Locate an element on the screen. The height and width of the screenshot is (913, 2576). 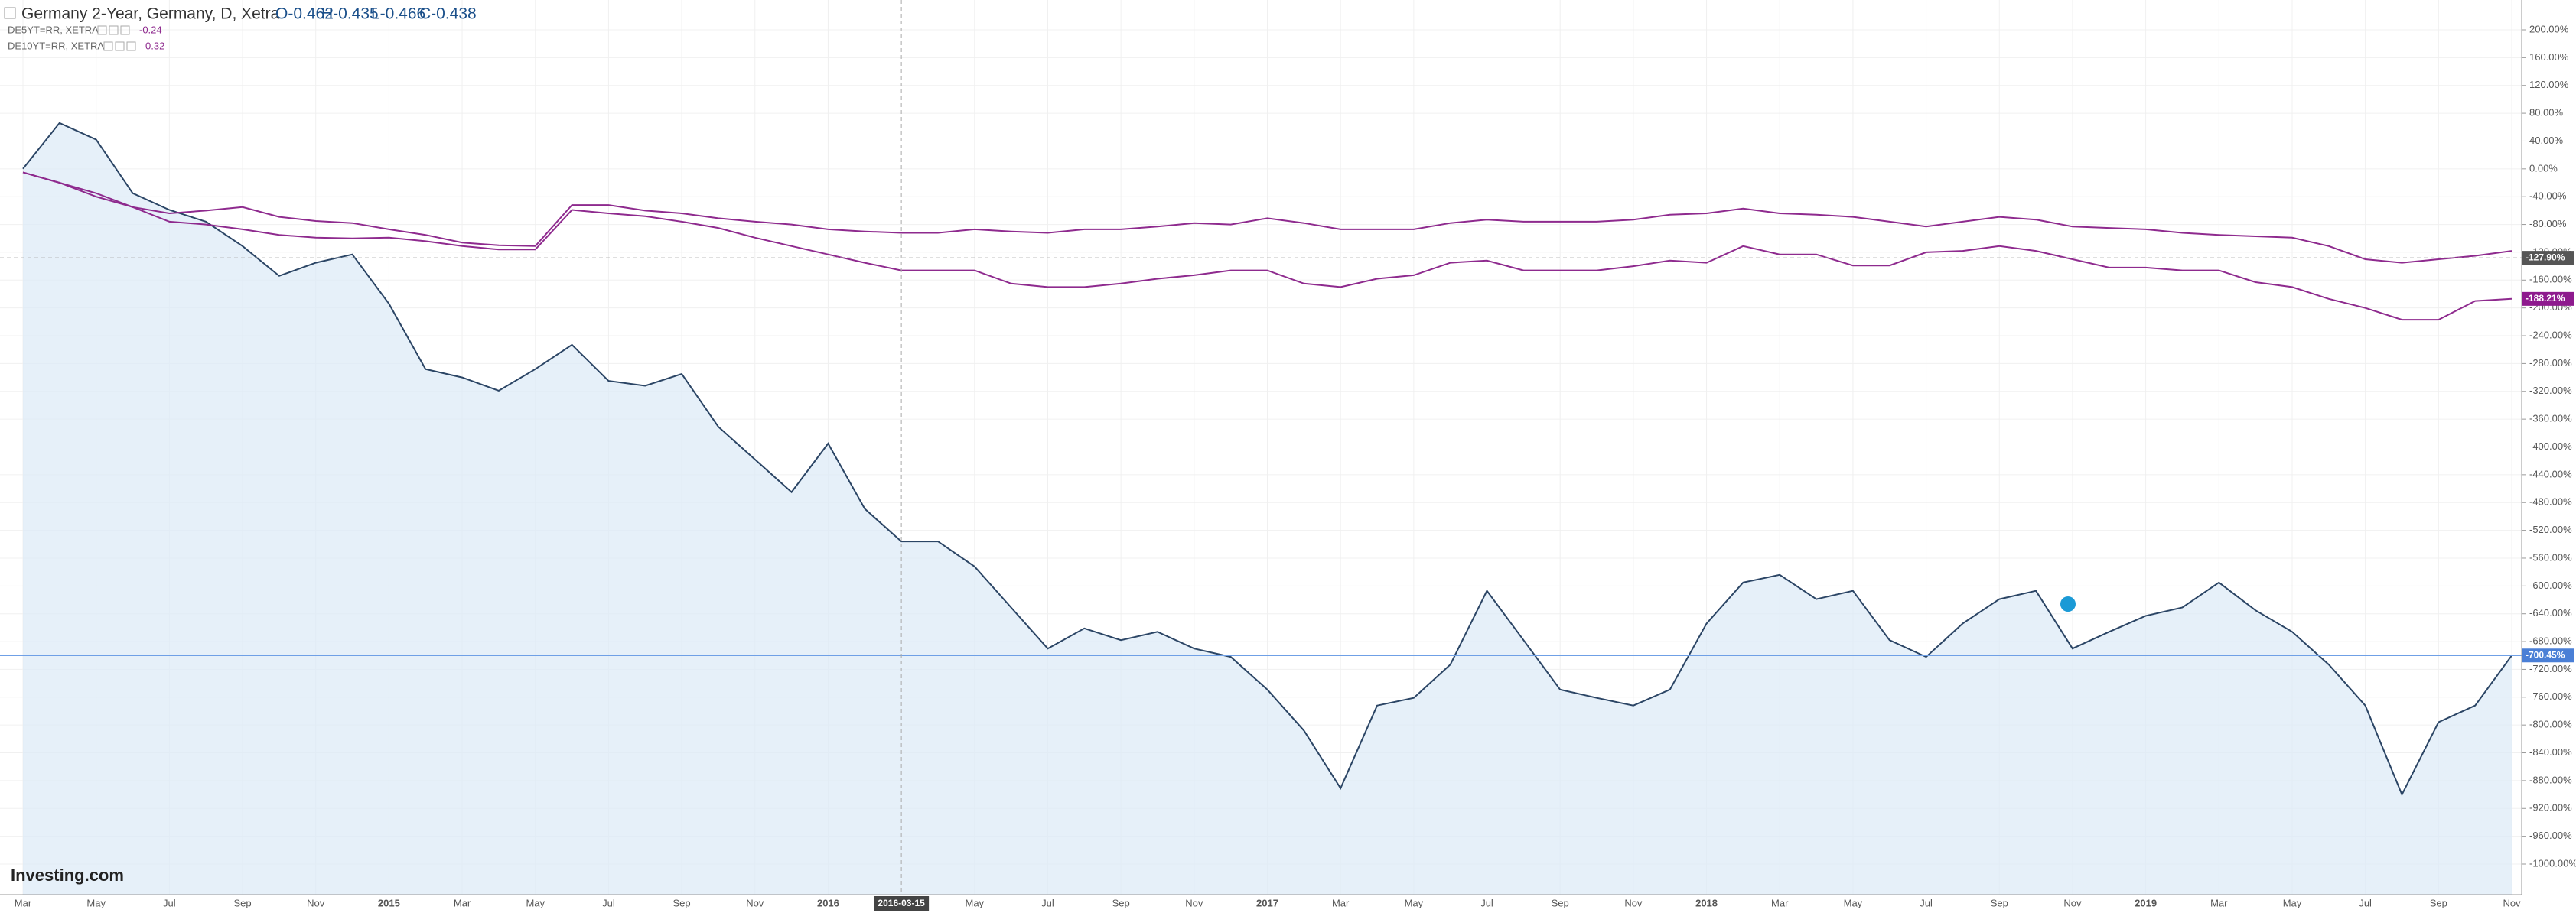
y-tick-label: -280.00% is located at coordinates (2551, 363).